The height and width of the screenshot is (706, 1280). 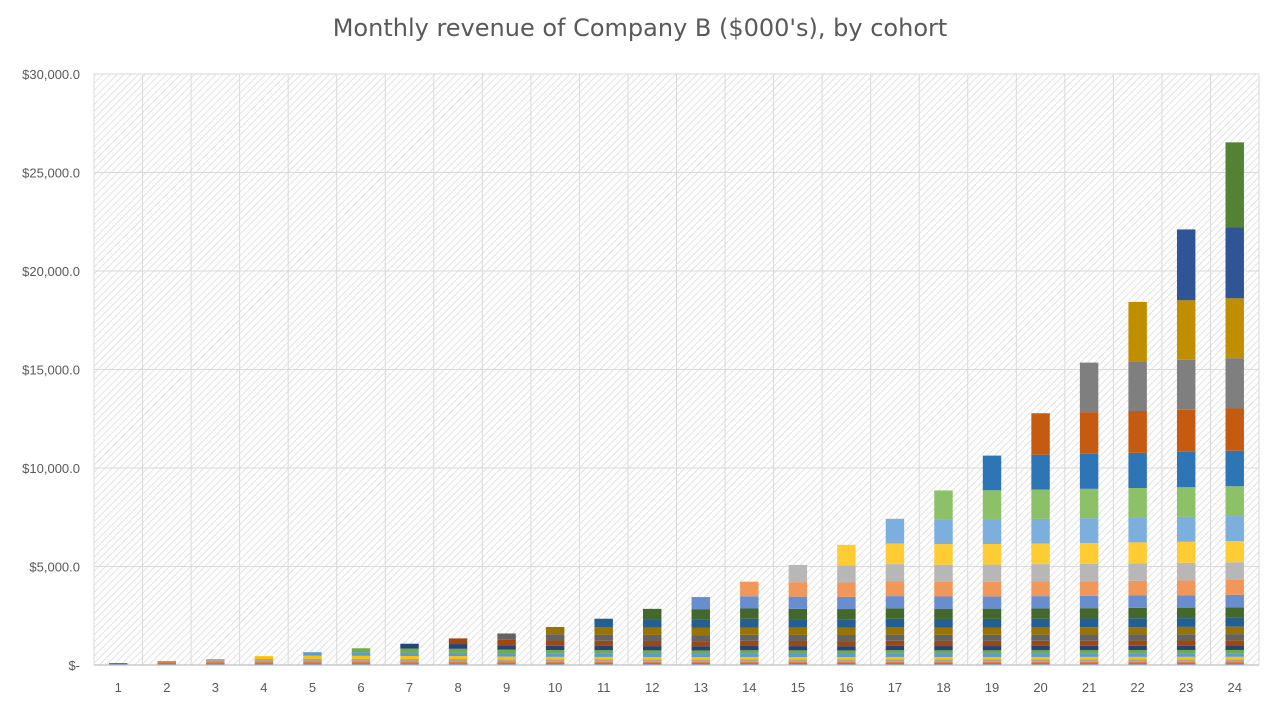 What do you see at coordinates (604, 687) in the screenshot?
I see `x-tick-label: 11` at bounding box center [604, 687].